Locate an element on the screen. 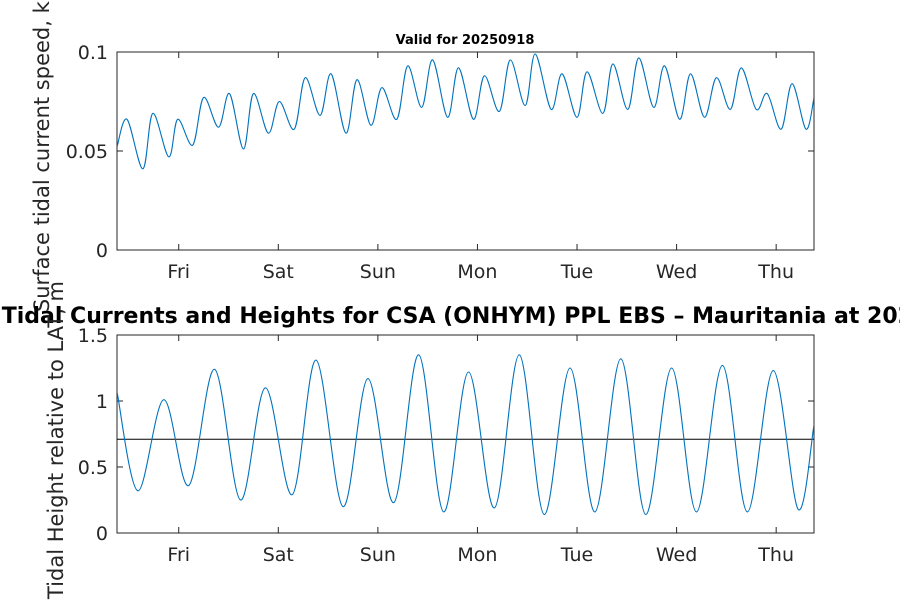 Image resolution: width=900 pixels, height=600 pixels. y-tick-label: 0.5 is located at coordinates (93, 468).